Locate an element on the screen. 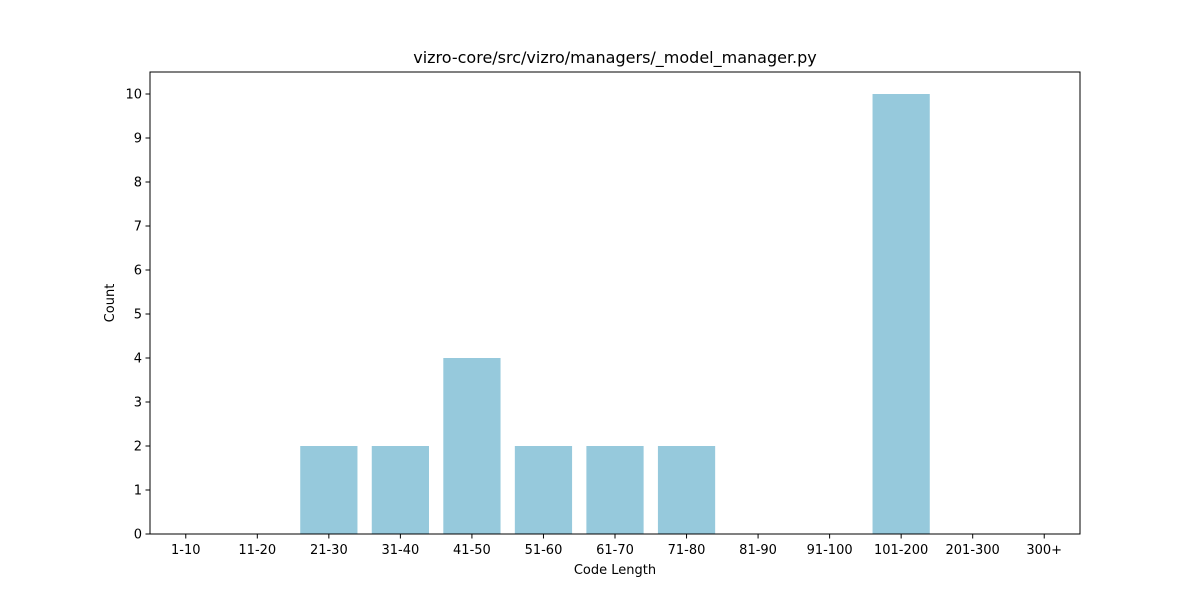  x-tick-label: 300+ is located at coordinates (1044, 550).